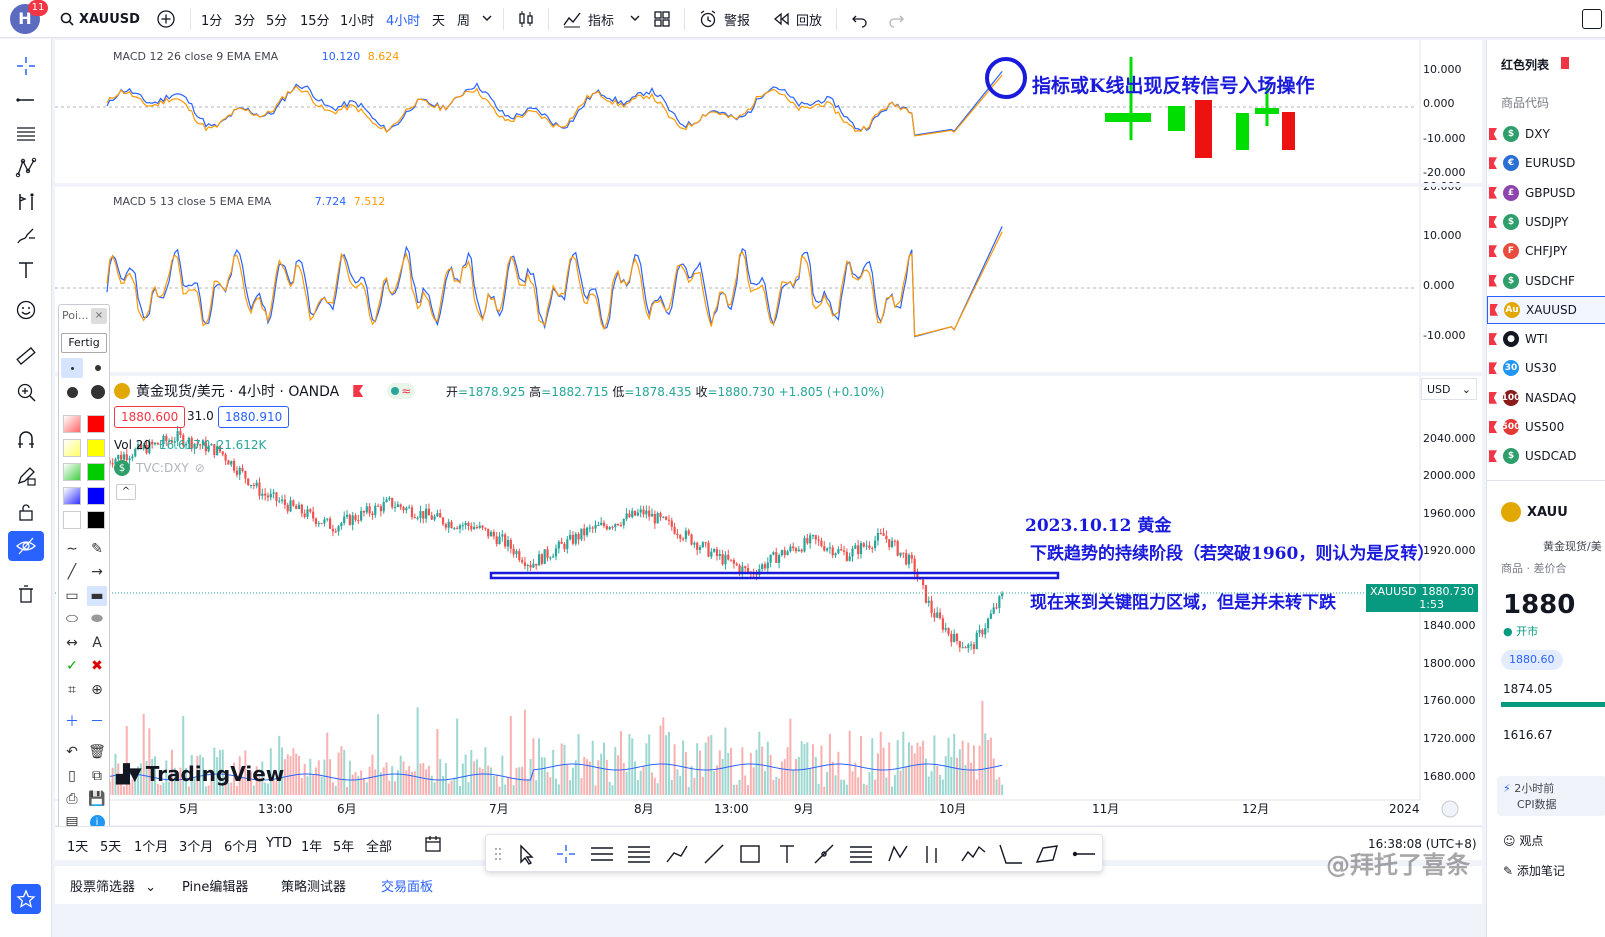  I want to click on goto-date-button, so click(433, 844).